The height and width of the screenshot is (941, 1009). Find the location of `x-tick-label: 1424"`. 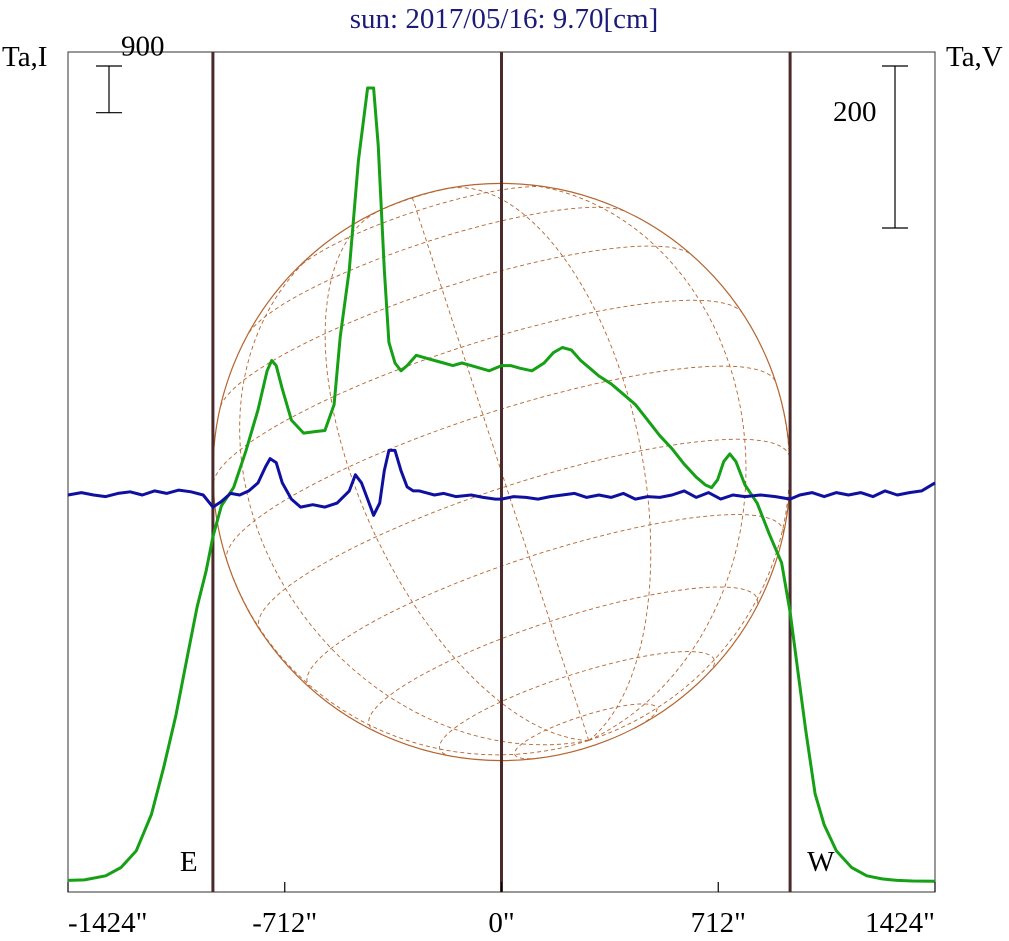

x-tick-label: 1424" is located at coordinates (900, 923).